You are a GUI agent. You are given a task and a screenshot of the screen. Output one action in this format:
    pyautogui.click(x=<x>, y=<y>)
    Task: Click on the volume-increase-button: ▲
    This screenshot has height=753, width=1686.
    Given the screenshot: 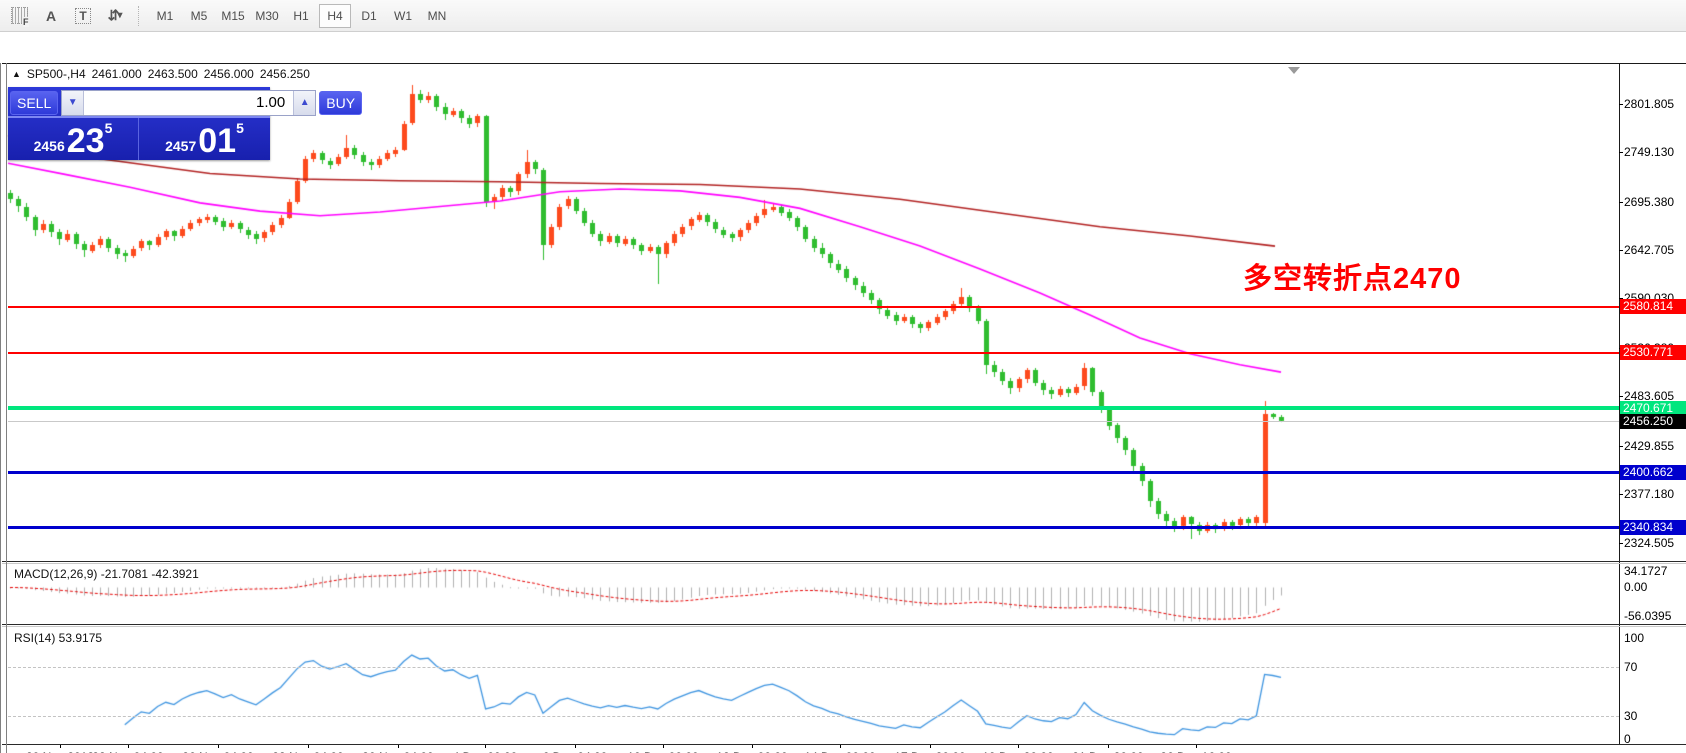 What is the action you would take?
    pyautogui.click(x=304, y=102)
    